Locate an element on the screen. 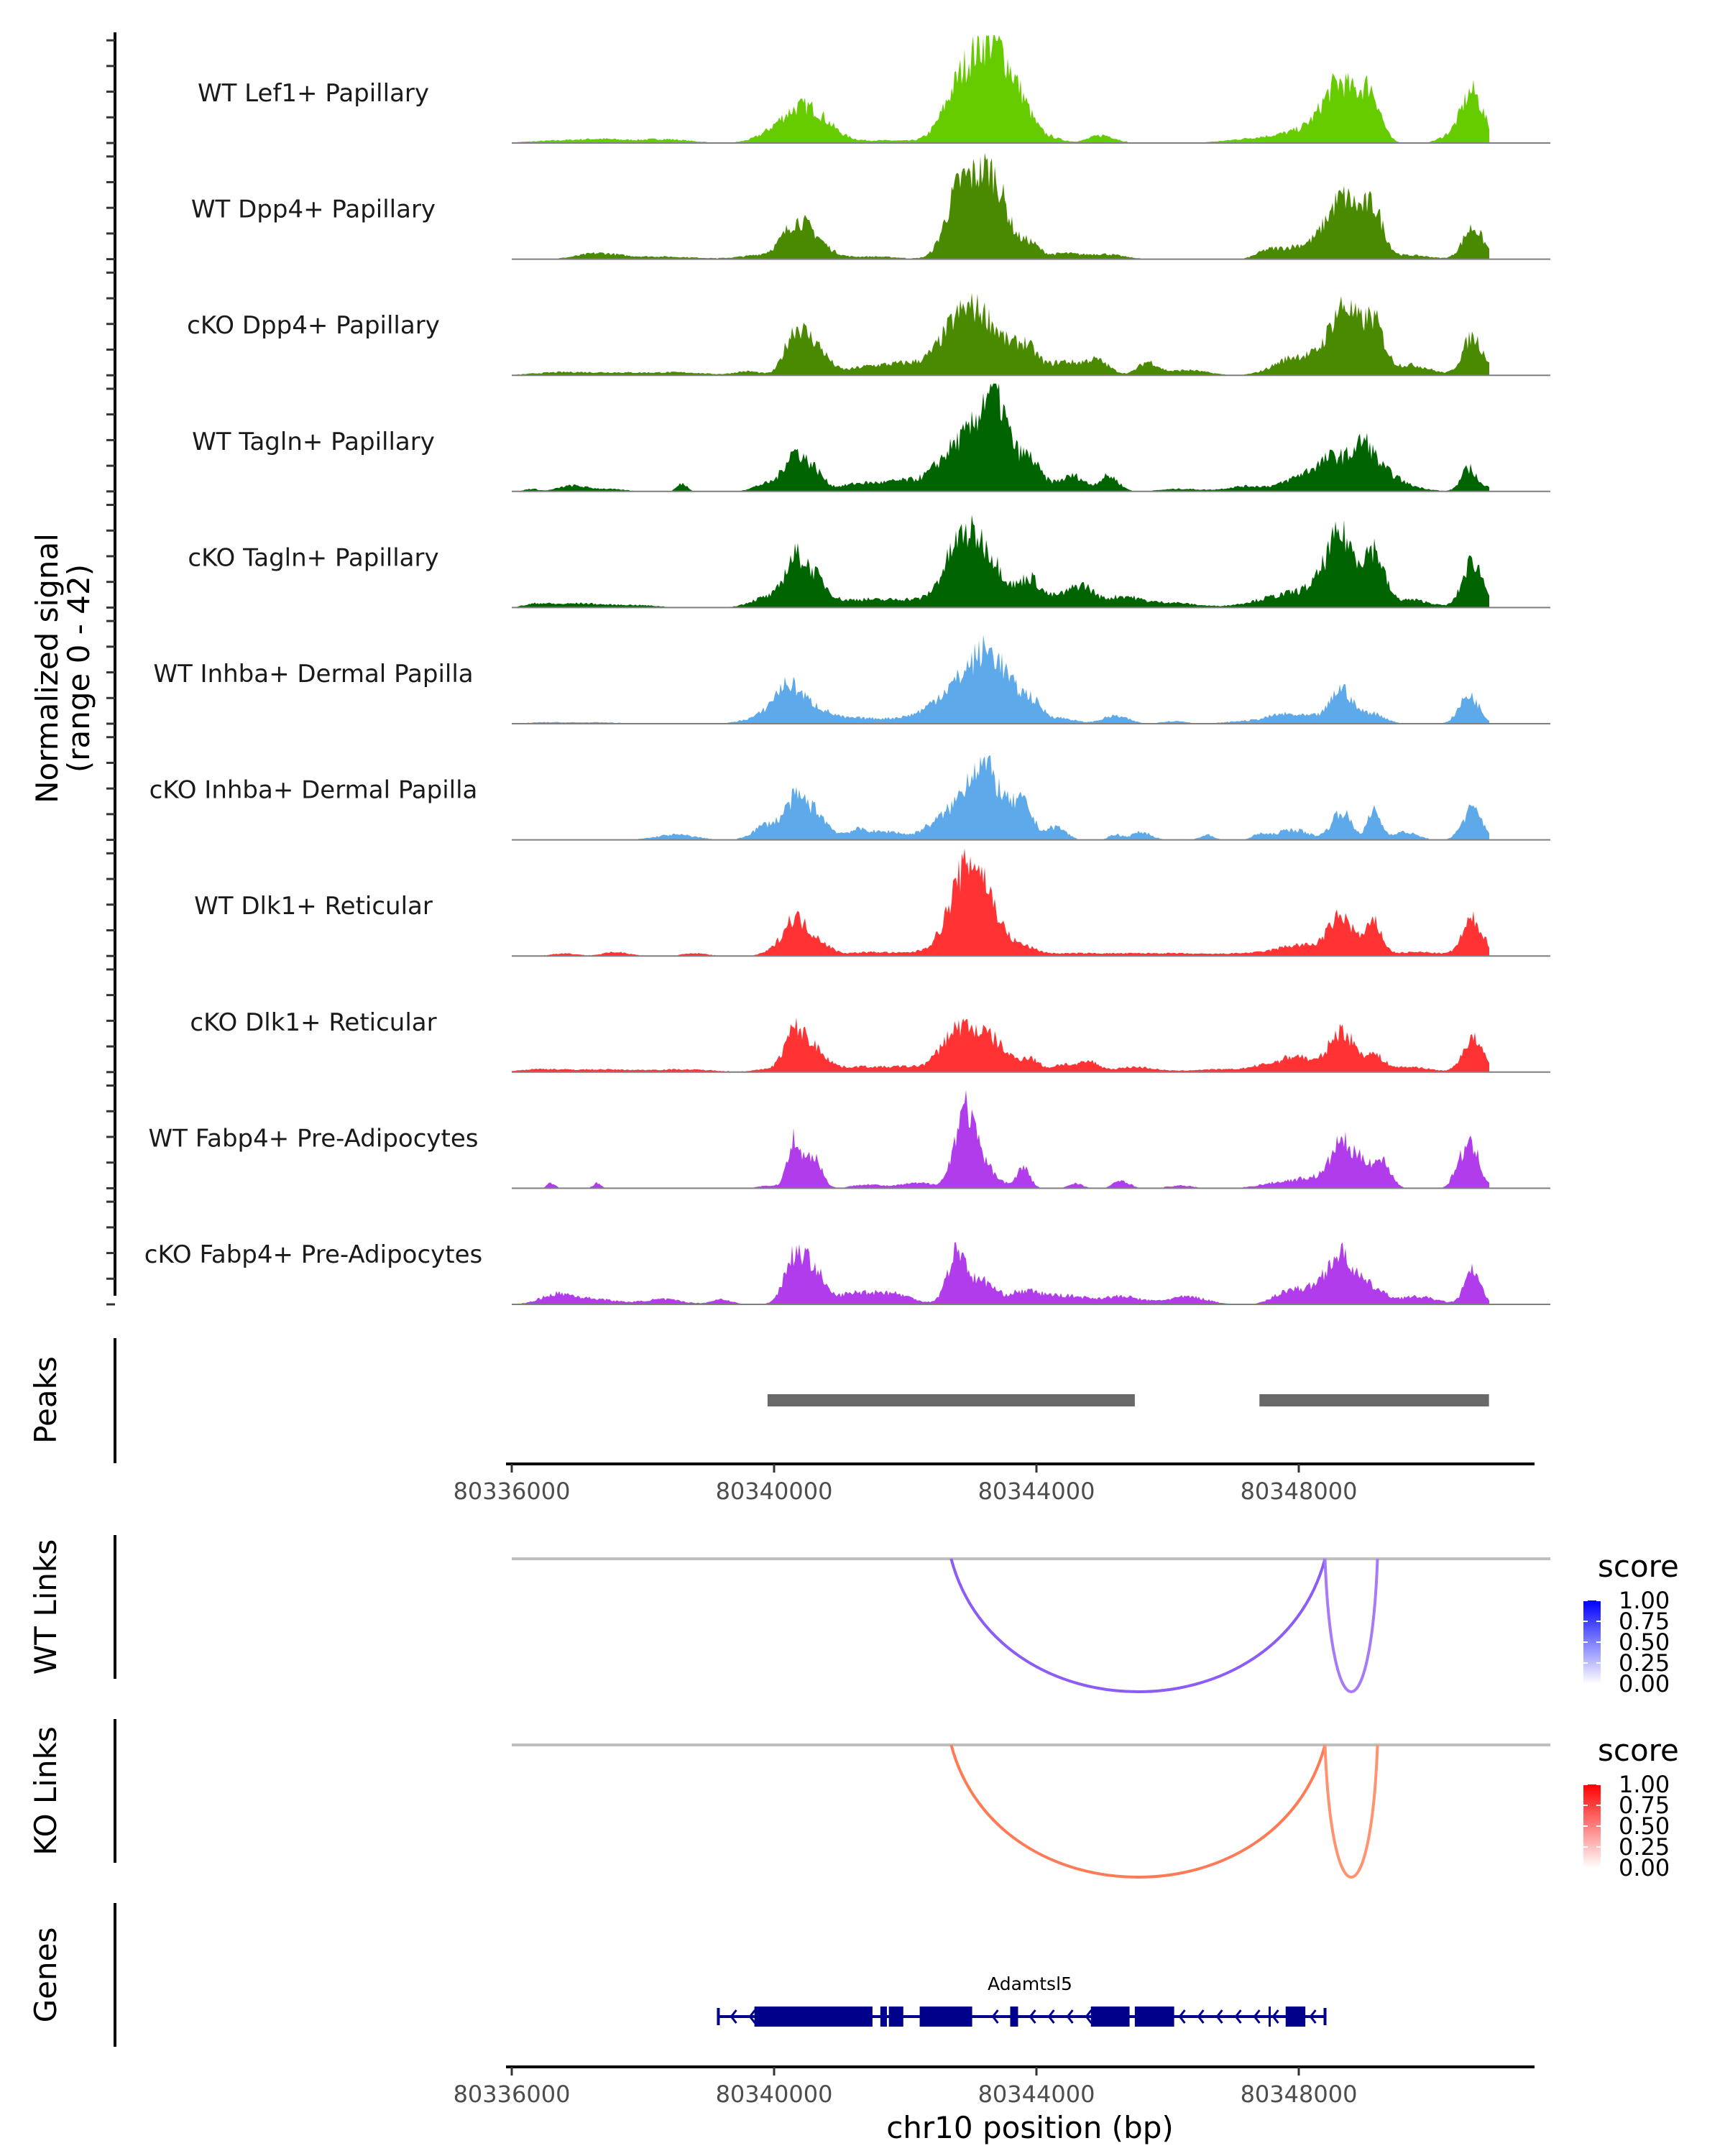 Image resolution: width=1725 pixels, height=2156 pixels. track-label: cKO Dpp4+ Papillary is located at coordinates (313, 326).